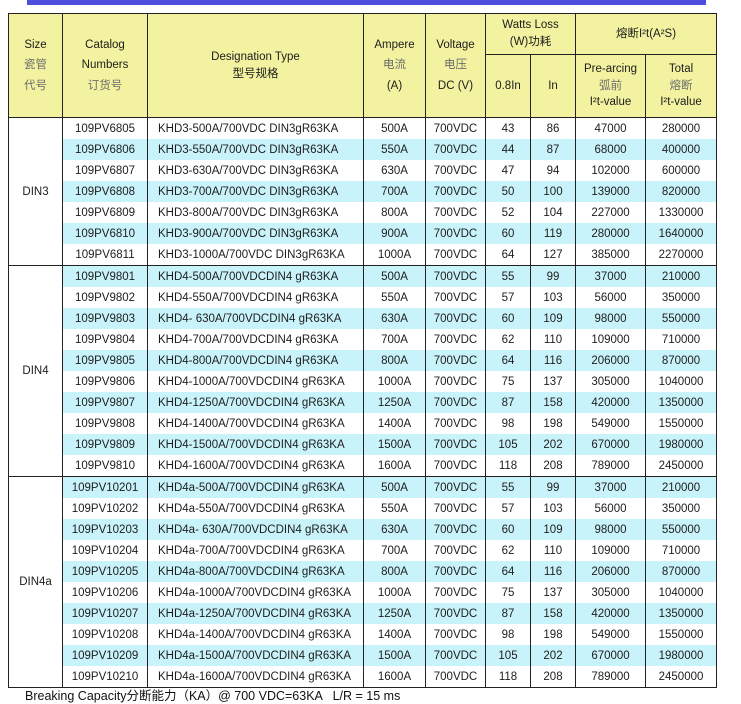  Describe the element at coordinates (255, 276) in the screenshot. I see `designation-cell: KHD4-500A/700VDCDIN4 gR63KA` at that location.